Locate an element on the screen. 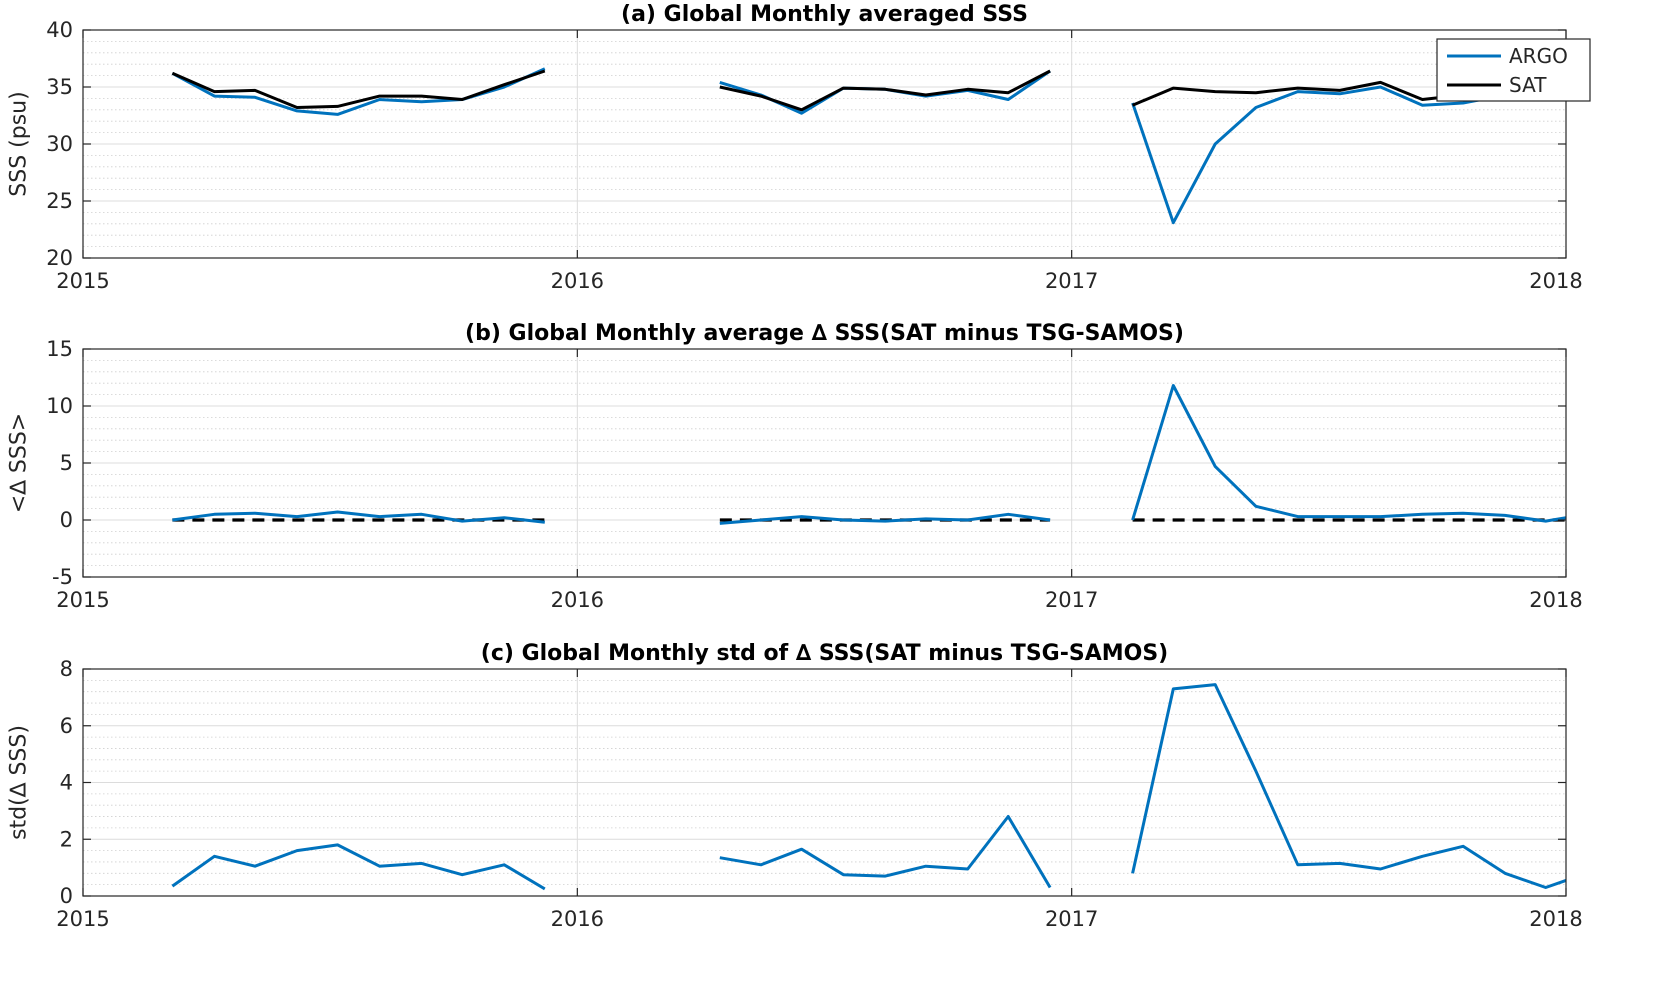 The image size is (1656, 982). legend-label: ARGO is located at coordinates (1538, 56).